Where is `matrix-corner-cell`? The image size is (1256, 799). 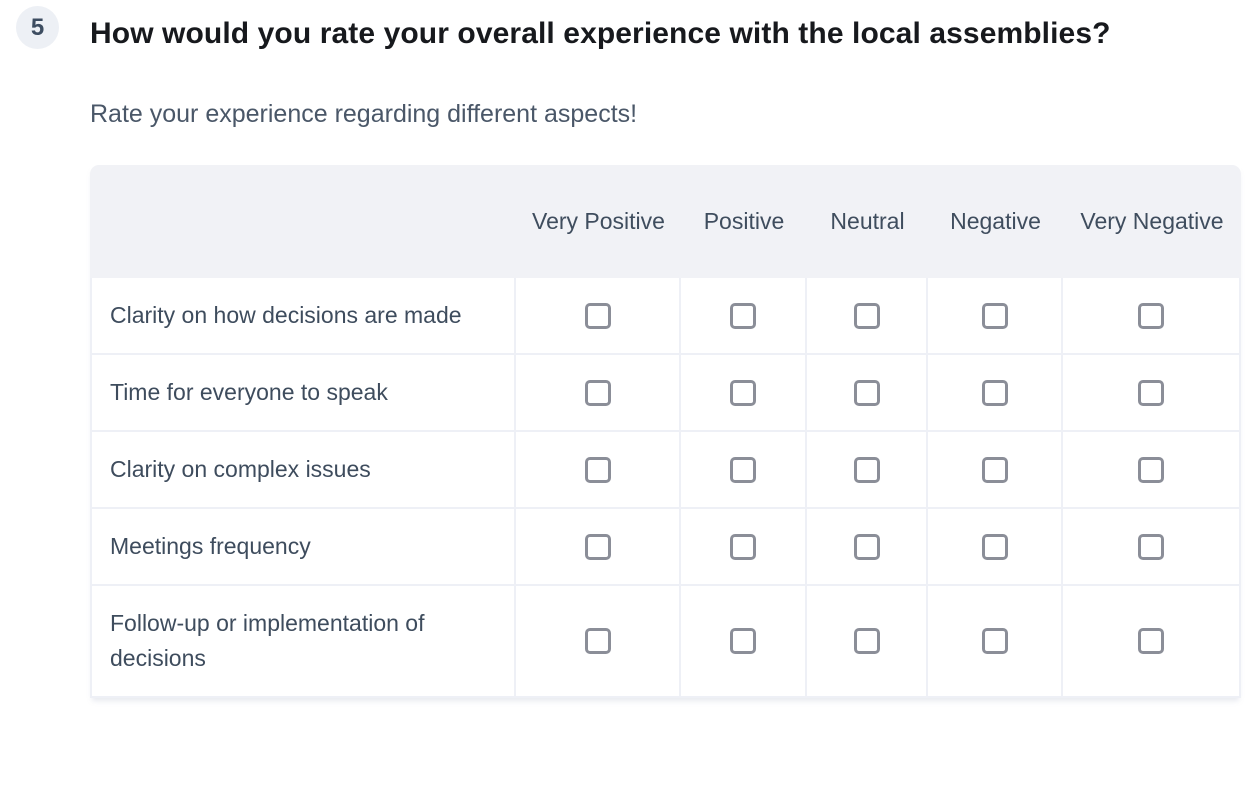
matrix-corner-cell is located at coordinates (303, 221).